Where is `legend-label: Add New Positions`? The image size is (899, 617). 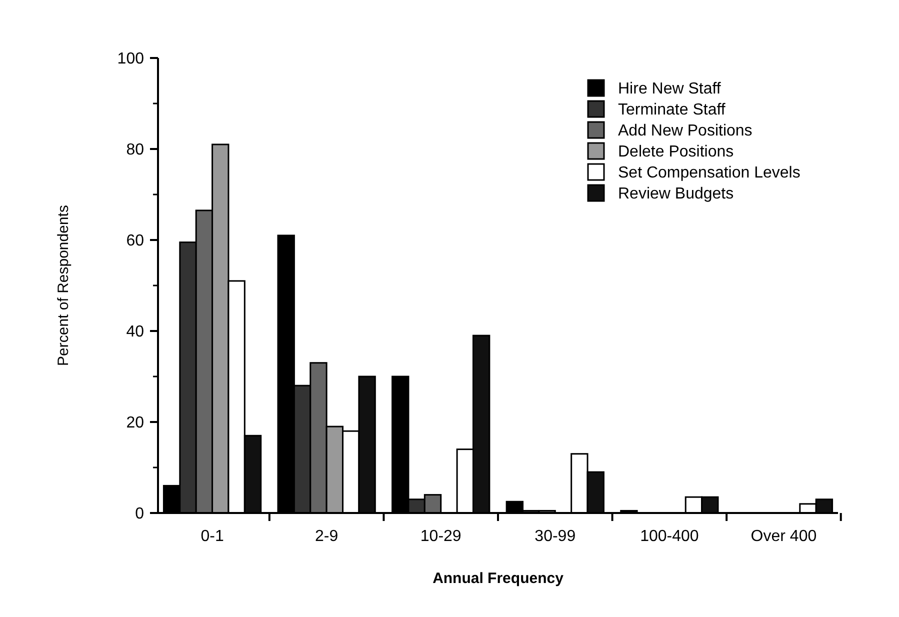 legend-label: Add New Positions is located at coordinates (685, 131).